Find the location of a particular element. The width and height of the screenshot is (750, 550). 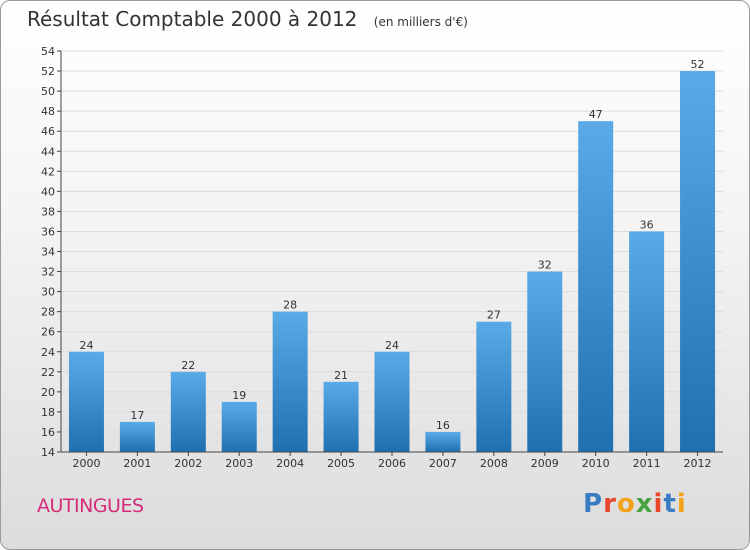

bar-2001 is located at coordinates (137, 436).